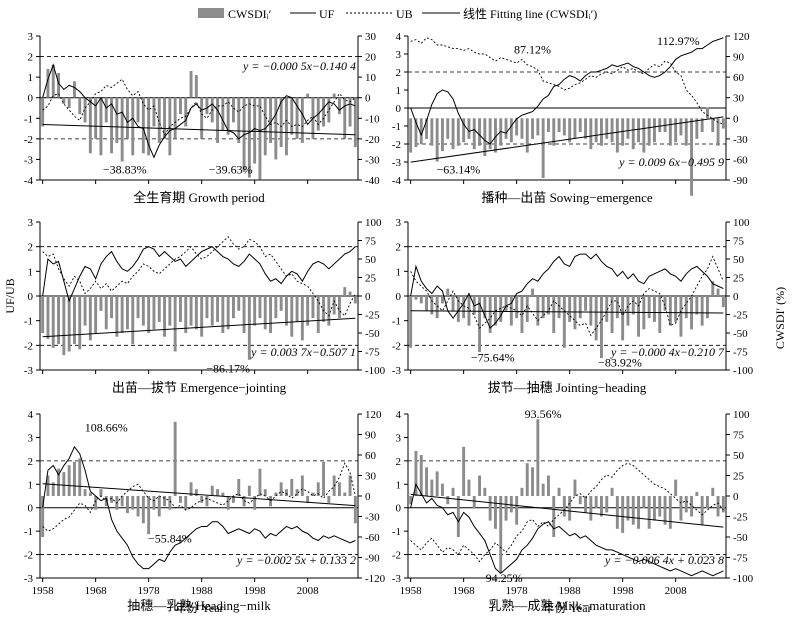 The width and height of the screenshot is (798, 619). What do you see at coordinates (149, 591) in the screenshot?
I see `x-tick-label: 1978` at bounding box center [149, 591].